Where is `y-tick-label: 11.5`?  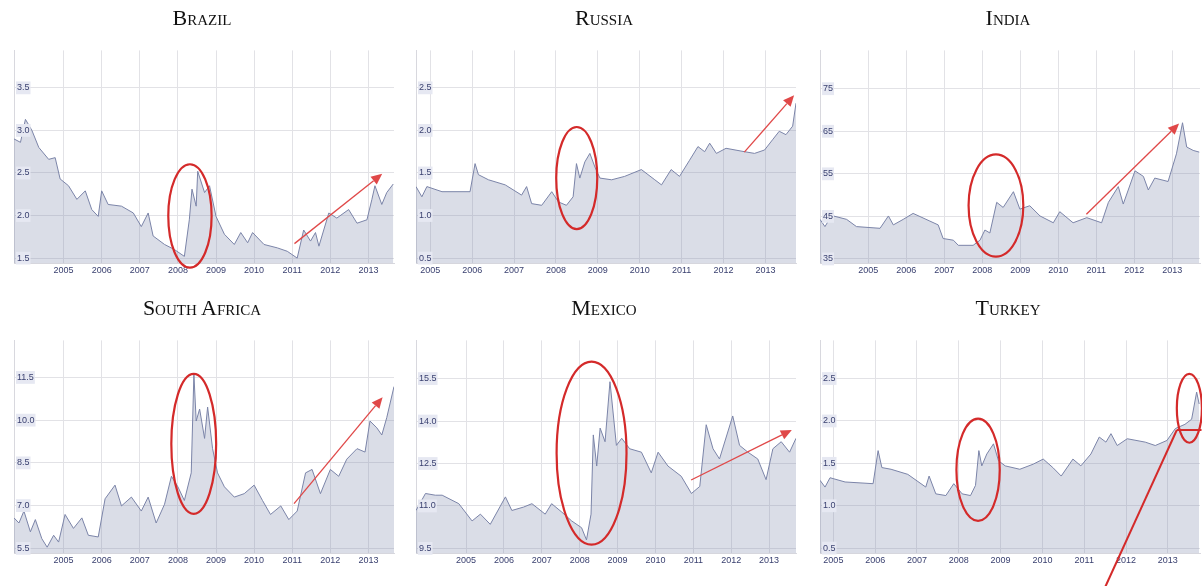
y-tick-label: 11.5 is located at coordinates (25, 376).